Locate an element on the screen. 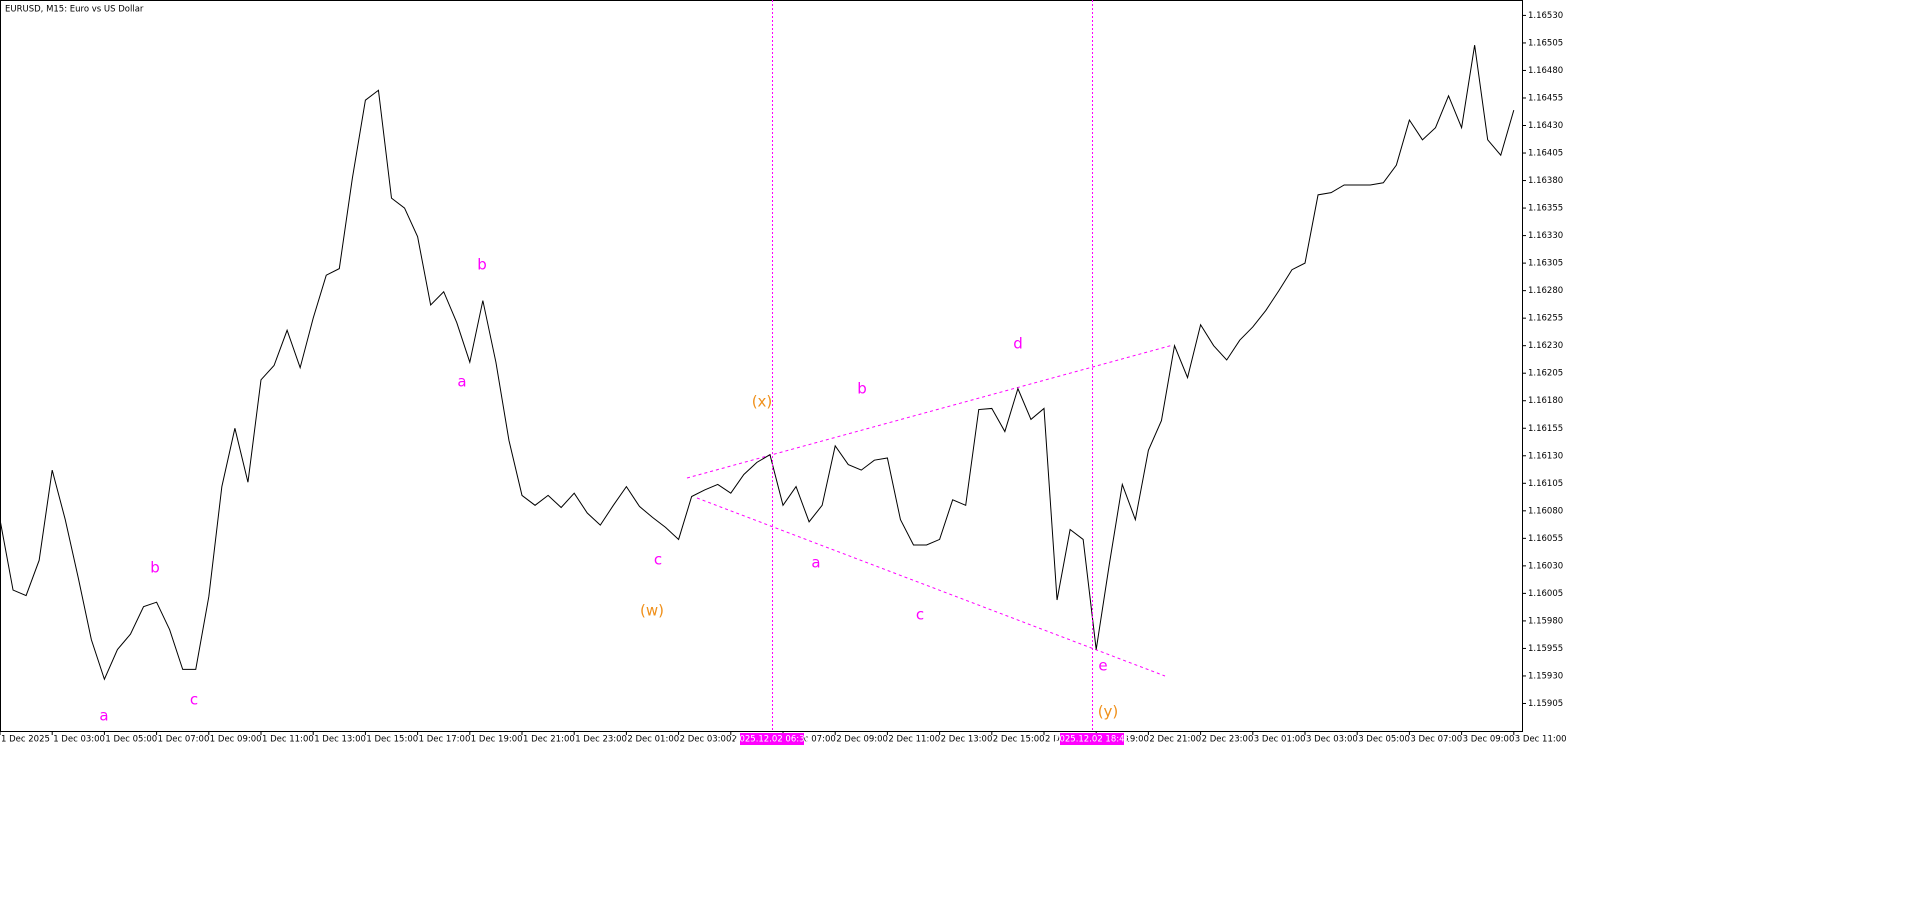  y-tick-label: 1.16330 is located at coordinates (1545, 236).